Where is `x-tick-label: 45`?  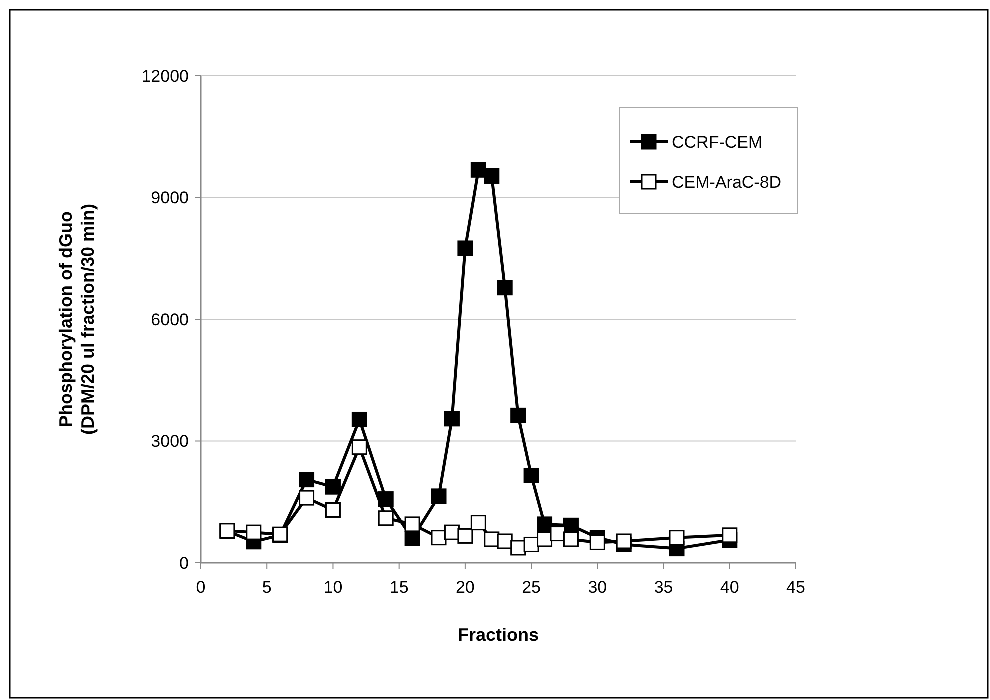 x-tick-label: 45 is located at coordinates (796, 587).